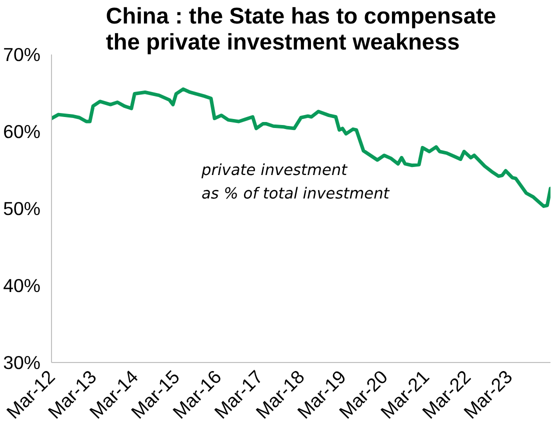 Image resolution: width=552 pixels, height=433 pixels. I want to click on y-tick-label: 60%, so click(22, 131).